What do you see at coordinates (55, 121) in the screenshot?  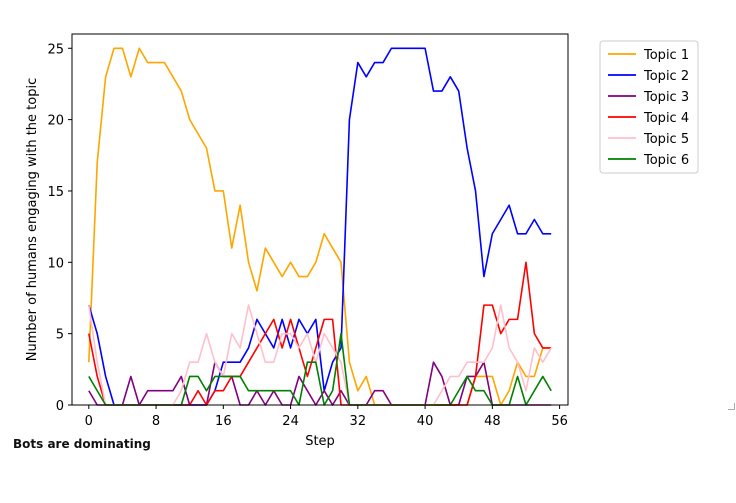 I see `y-tick-label: 20` at bounding box center [55, 121].